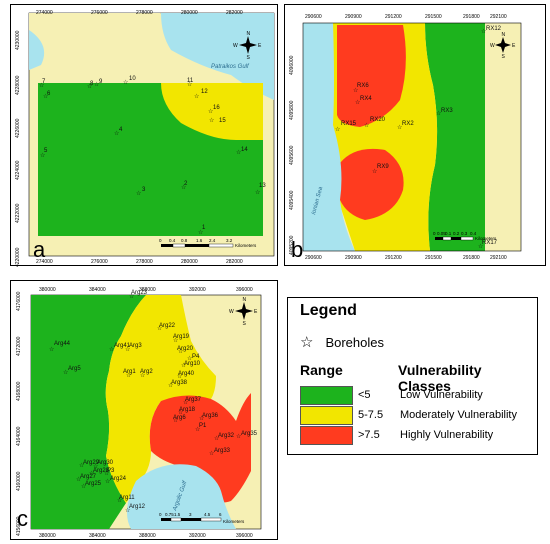  What do you see at coordinates (216, 108) in the screenshot?
I see `borehole-label: 16` at bounding box center [216, 108].